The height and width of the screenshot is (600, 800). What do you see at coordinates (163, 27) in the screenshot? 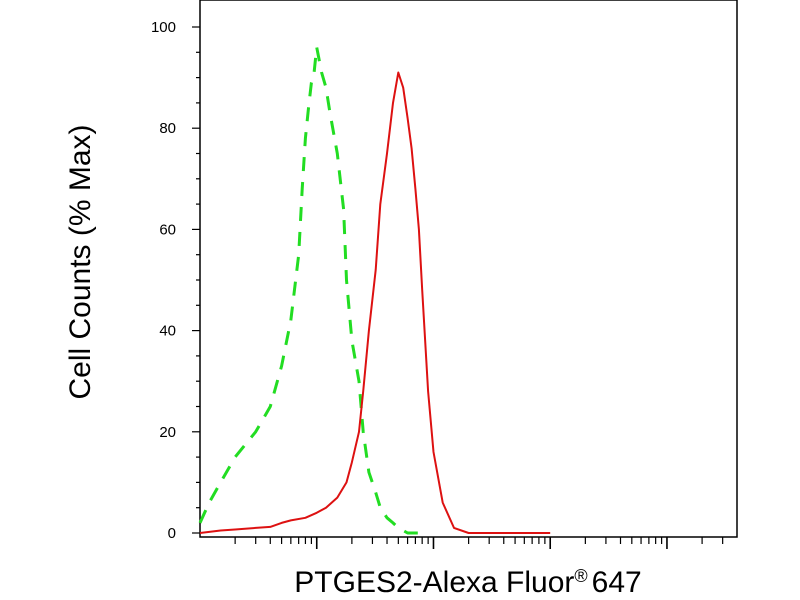
I see `y-tick-label: 100` at bounding box center [163, 27].